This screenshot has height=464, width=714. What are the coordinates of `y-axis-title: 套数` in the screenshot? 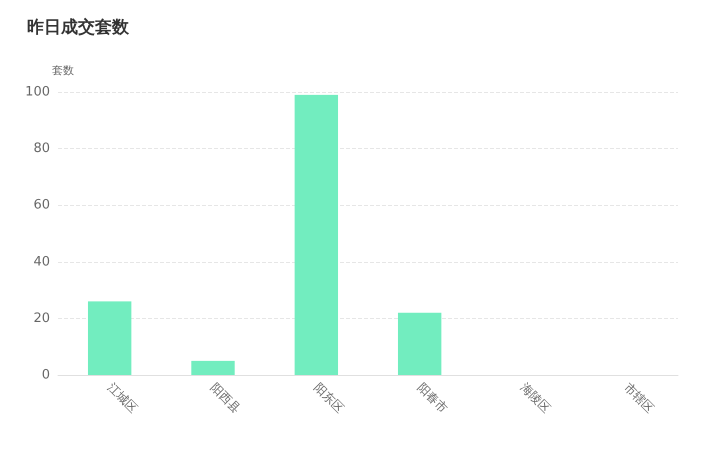 It's located at (63, 70).